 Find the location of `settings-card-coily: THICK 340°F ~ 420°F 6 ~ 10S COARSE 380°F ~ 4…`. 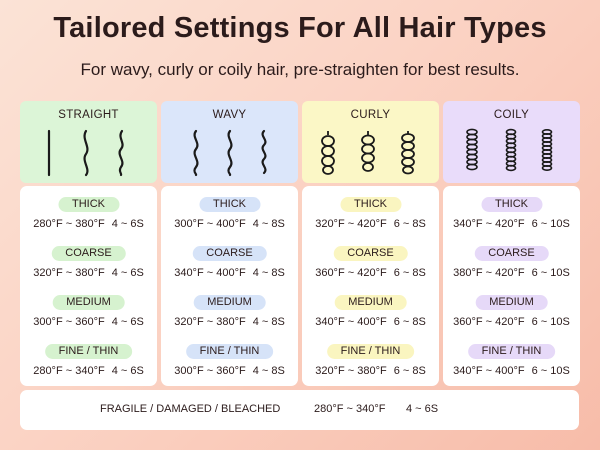

settings-card-coily: THICK 340°F ~ 420°F 6 ~ 10S COARSE 380°F ~ 4… is located at coordinates (511, 286).